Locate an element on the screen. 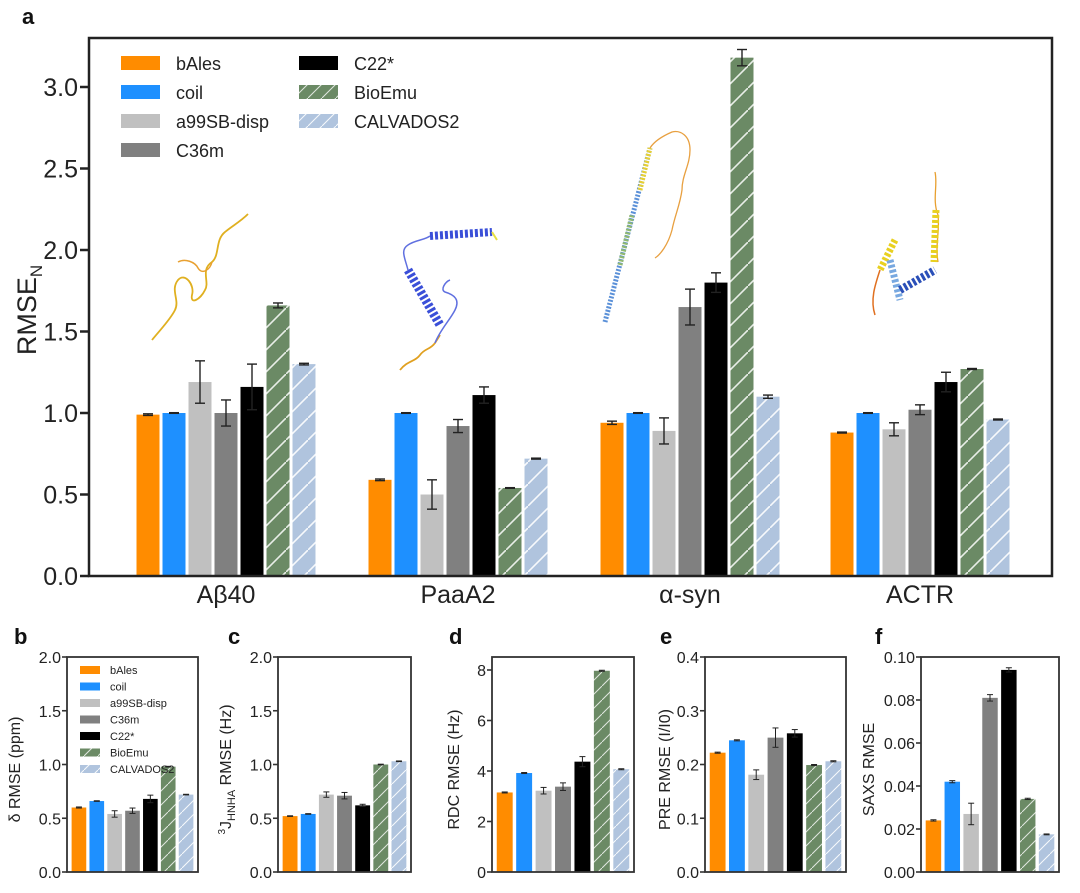 This screenshot has height=893, width=1080. legend-swatch-bales is located at coordinates (140, 63).